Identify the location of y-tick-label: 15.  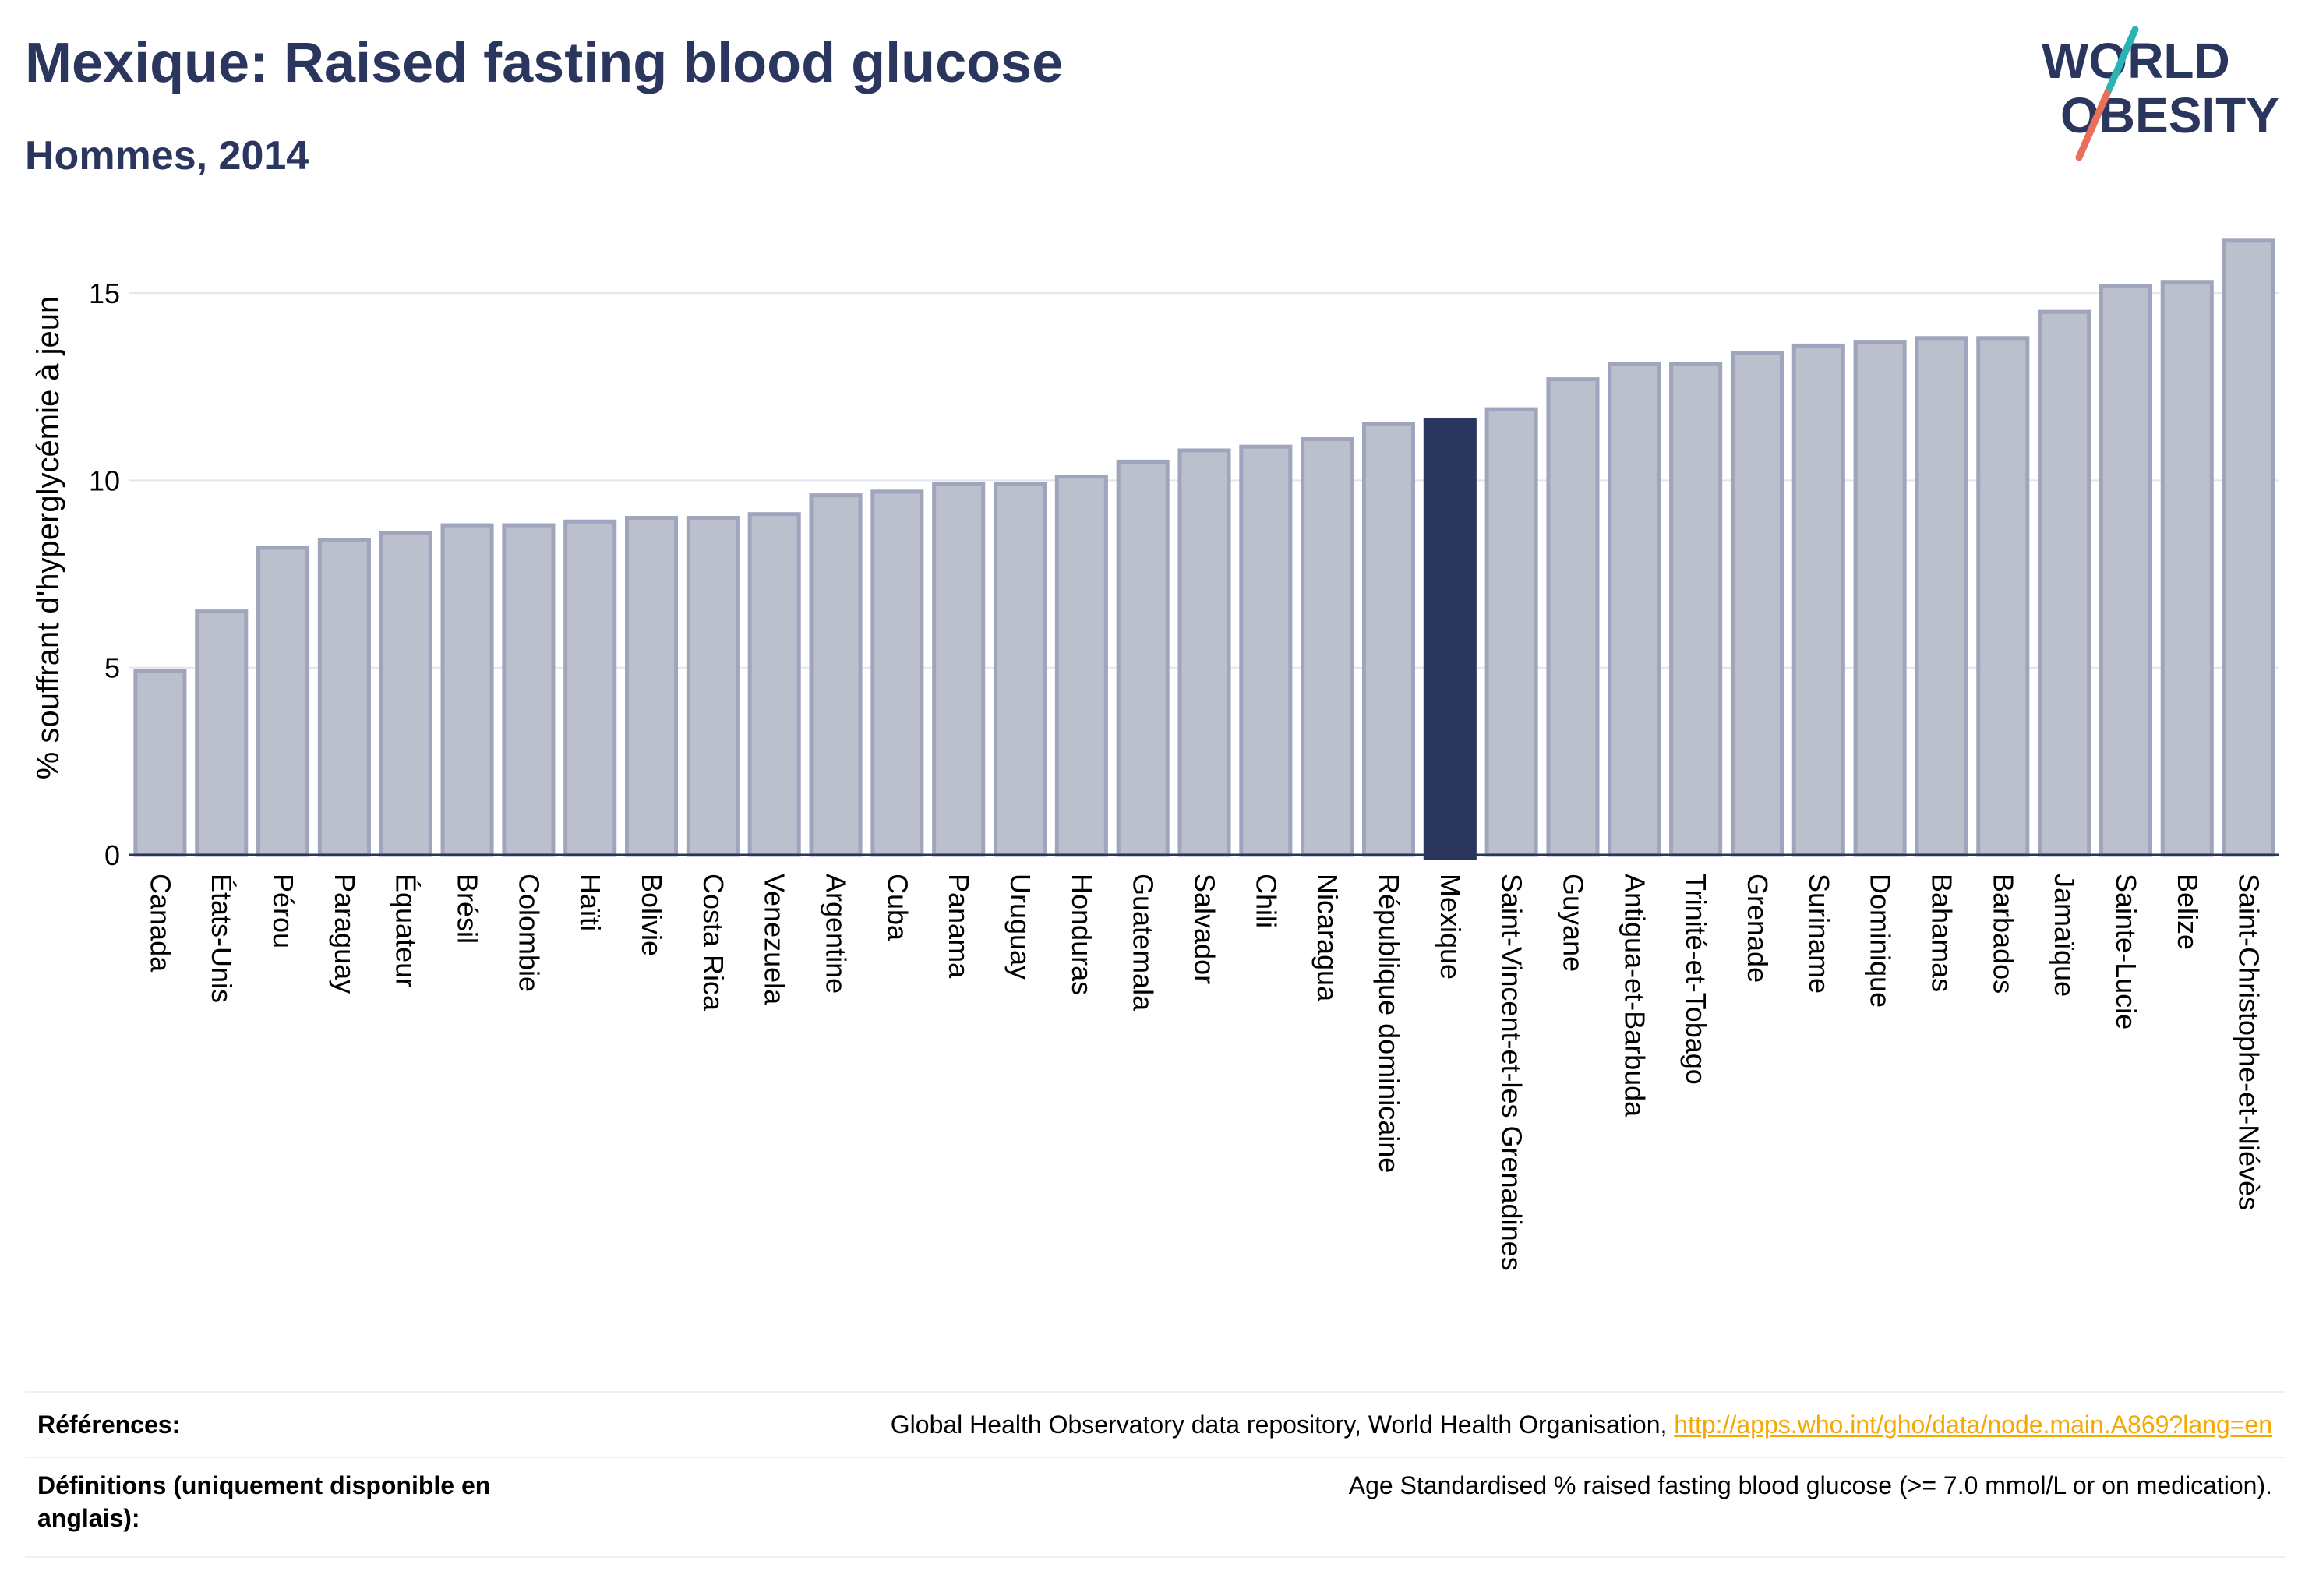
(105, 293).